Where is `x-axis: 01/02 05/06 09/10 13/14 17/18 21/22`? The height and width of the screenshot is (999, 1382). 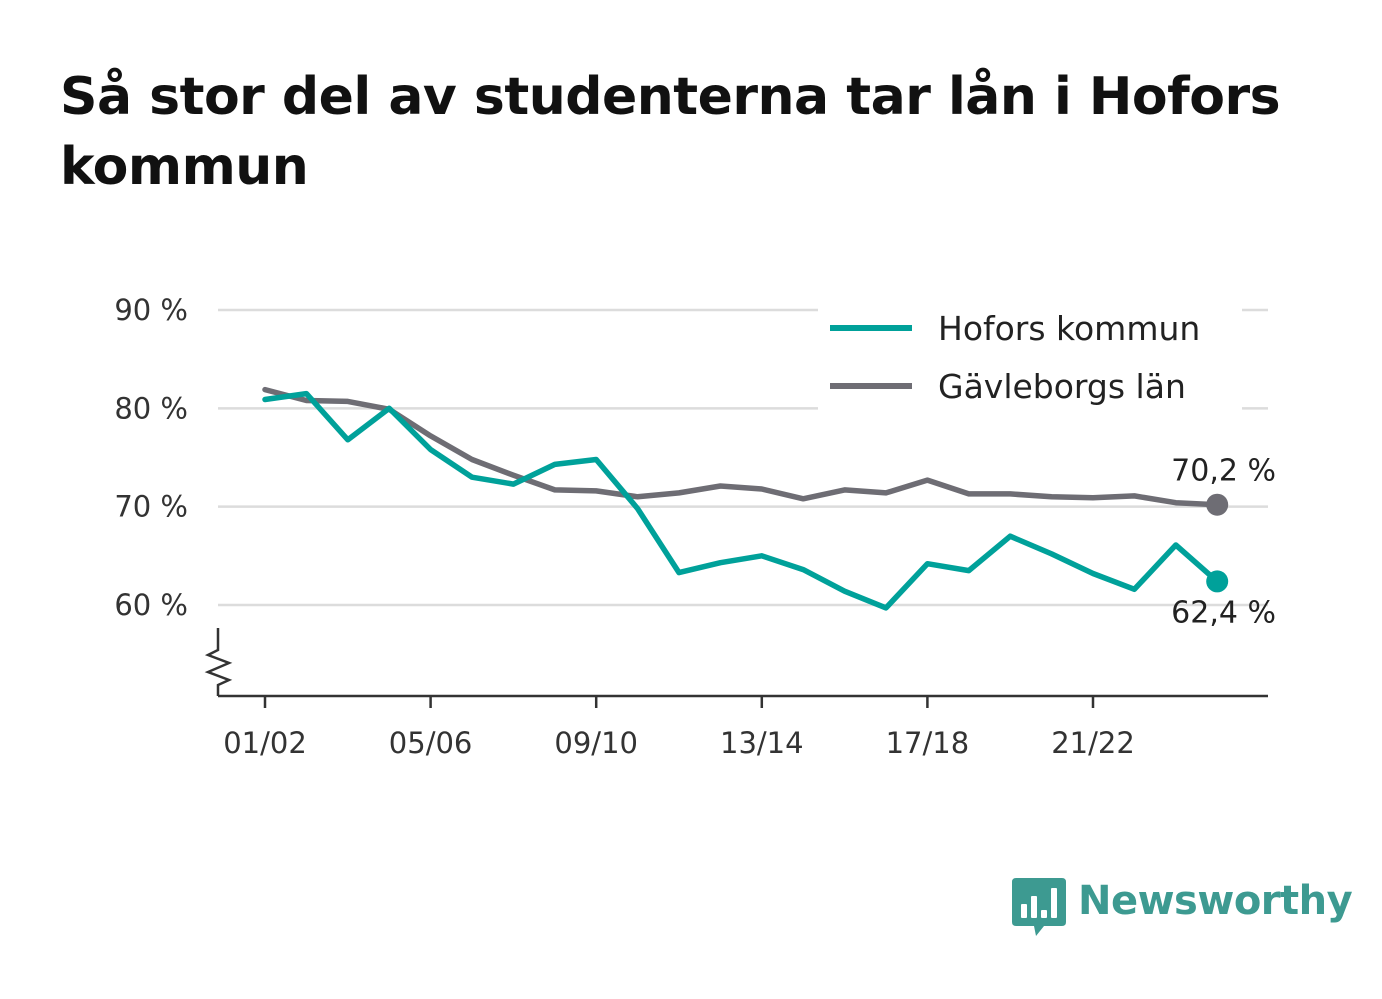
x-axis: 01/02 05/06 09/10 13/14 17/18 21/22 is located at coordinates (743, 727).